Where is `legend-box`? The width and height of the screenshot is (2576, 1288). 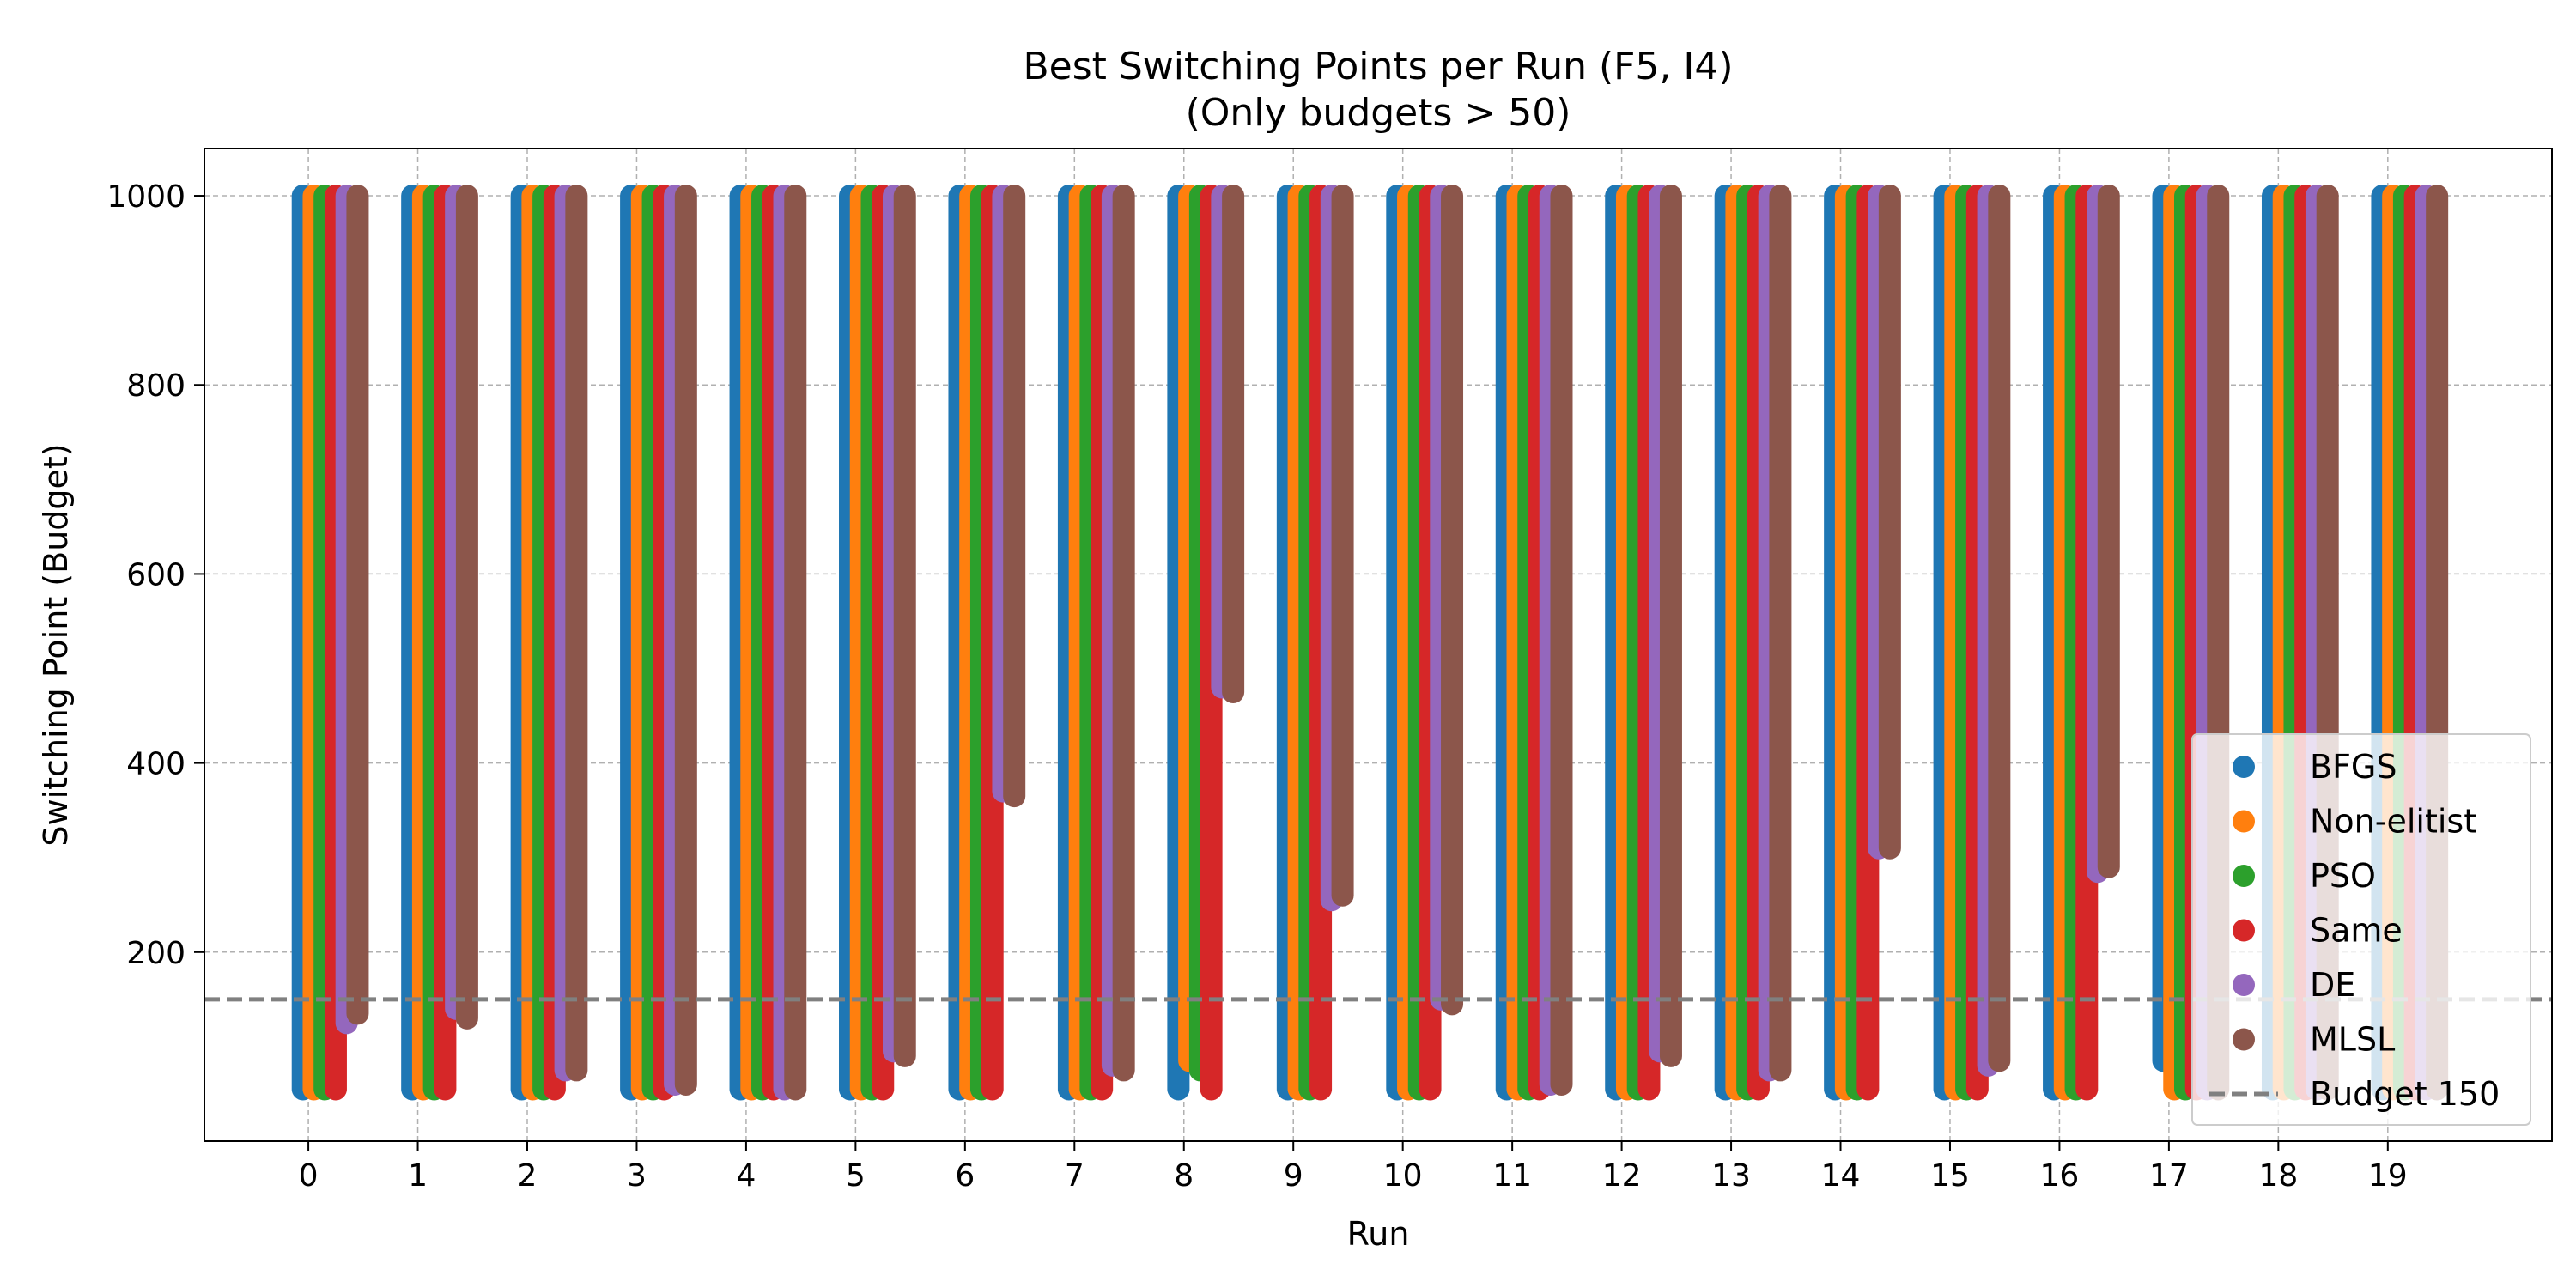
legend-box is located at coordinates (2361, 929).